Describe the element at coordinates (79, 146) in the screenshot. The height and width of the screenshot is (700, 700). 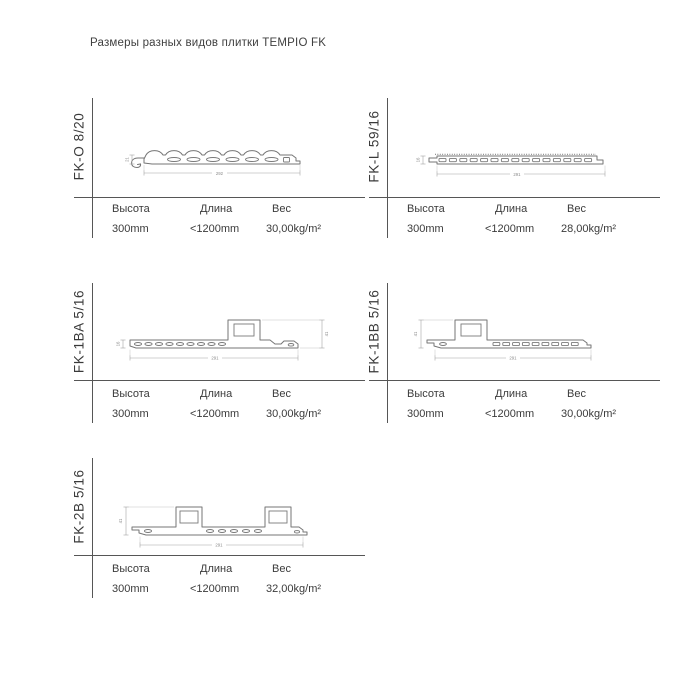
I see `section-label: FK-O 8/20` at that location.